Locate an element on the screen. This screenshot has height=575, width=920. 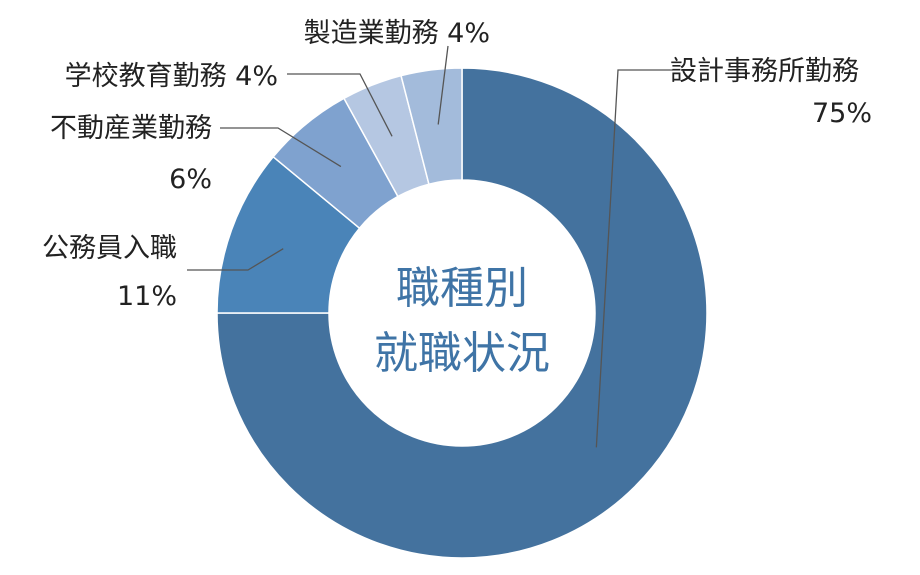
slice-label-0-0: 設計事務所勤務 is located at coordinates (764, 71).